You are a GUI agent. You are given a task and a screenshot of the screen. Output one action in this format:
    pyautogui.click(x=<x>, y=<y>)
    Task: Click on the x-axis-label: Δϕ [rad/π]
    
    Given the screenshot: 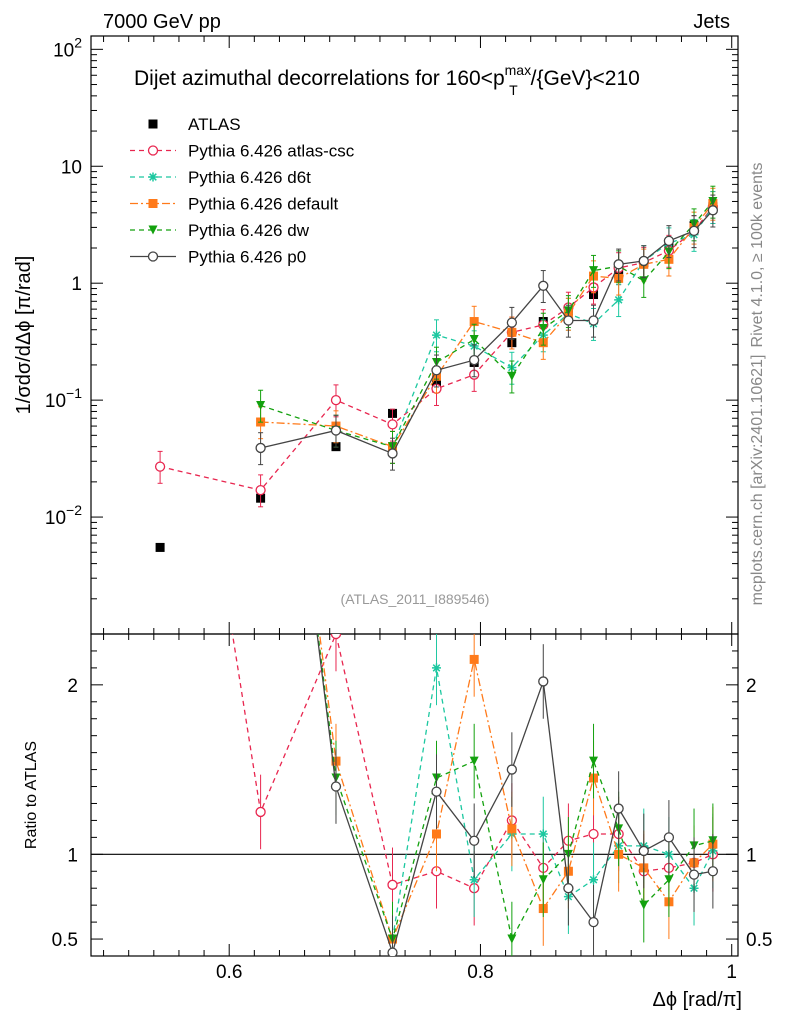 What is the action you would take?
    pyautogui.click(x=698, y=1000)
    